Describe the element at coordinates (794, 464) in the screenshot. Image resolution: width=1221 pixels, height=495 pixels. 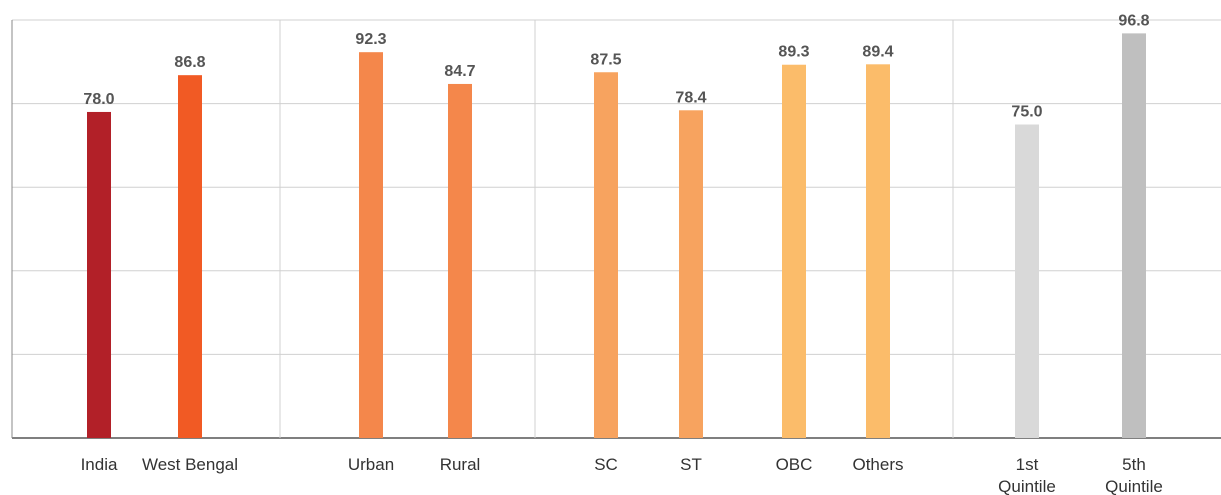
I see `x-tick-label: OBC` at that location.